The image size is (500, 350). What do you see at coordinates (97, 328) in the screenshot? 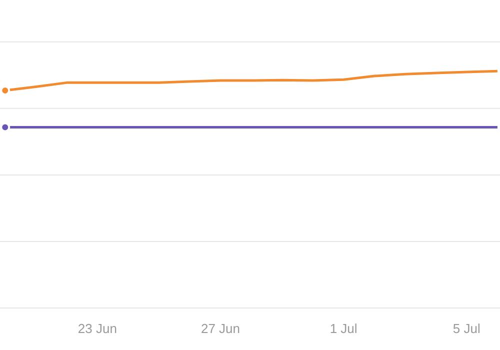
I see `x-tick-label: 23 Jun` at bounding box center [97, 328].